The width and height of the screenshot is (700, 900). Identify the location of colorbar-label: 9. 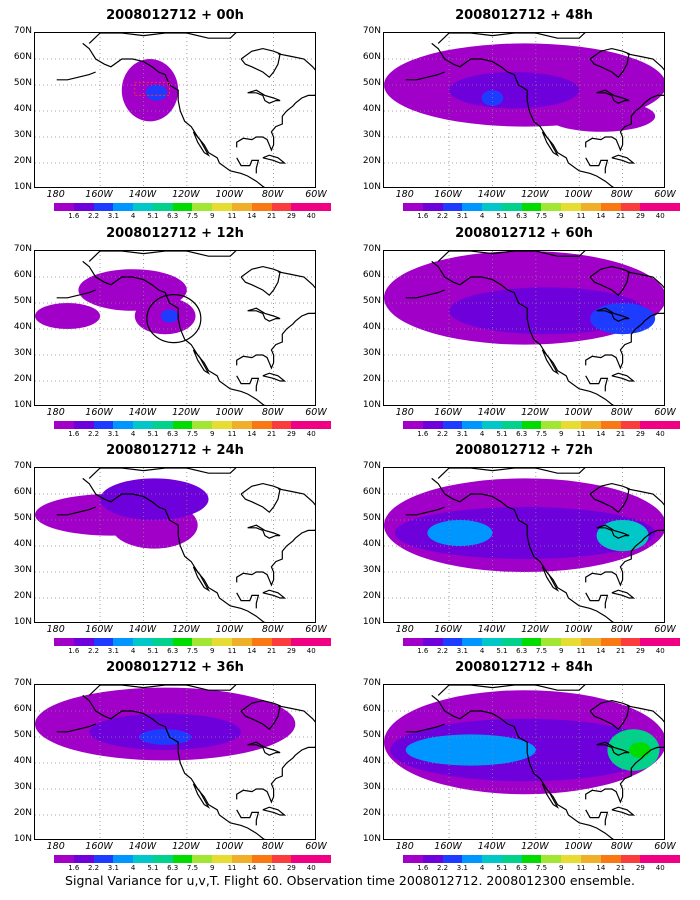
(561, 868).